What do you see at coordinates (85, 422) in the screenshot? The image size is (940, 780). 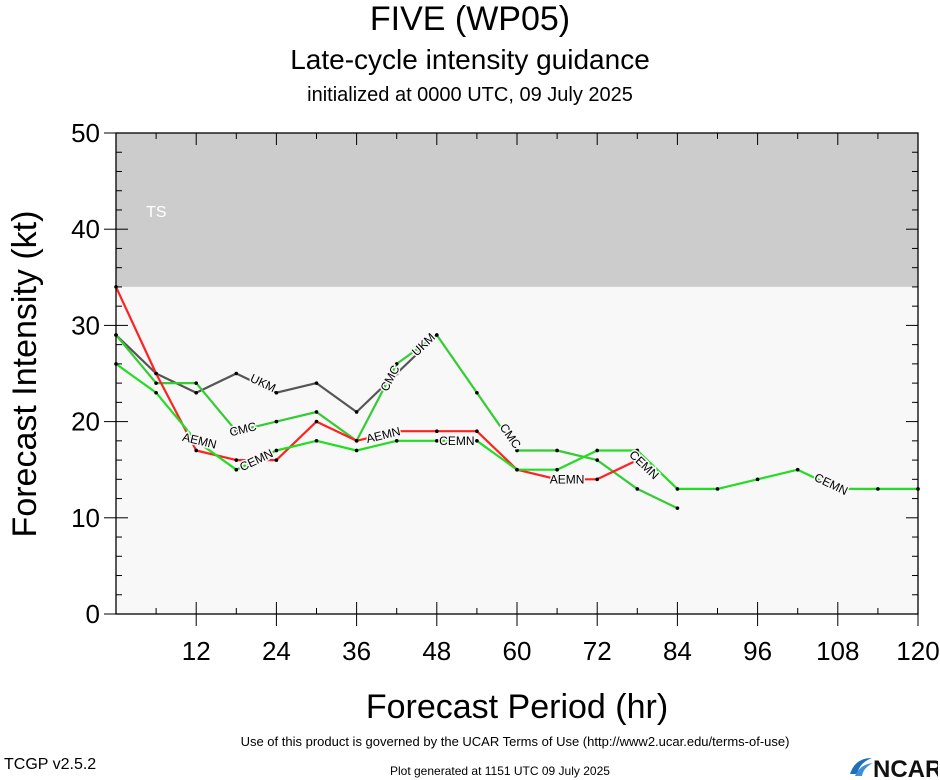 I see `y-tick-label-20: 20` at bounding box center [85, 422].